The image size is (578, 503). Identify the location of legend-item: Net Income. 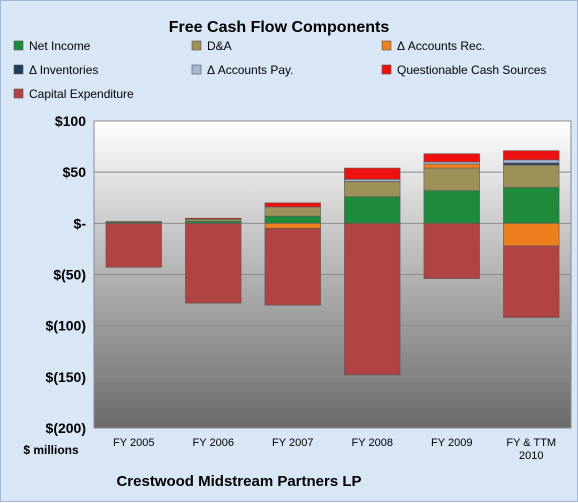
(52, 46).